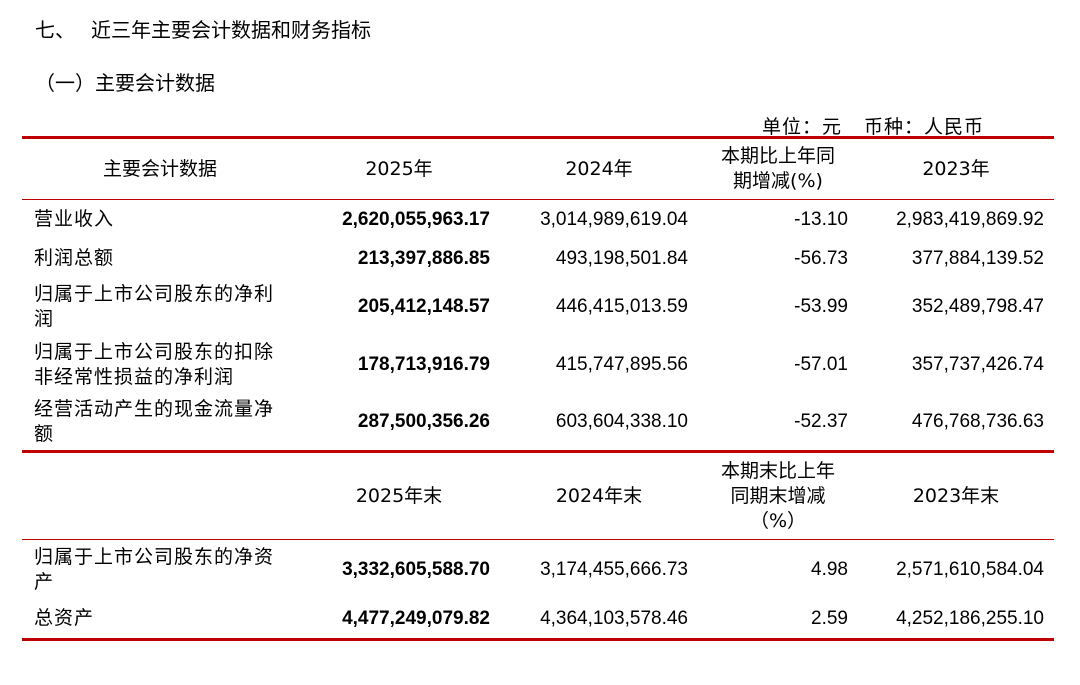 This screenshot has height=685, width=1080. What do you see at coordinates (778, 495) in the screenshot?
I see `header-change-end: 本期末比上年同期末增减（%）` at bounding box center [778, 495].